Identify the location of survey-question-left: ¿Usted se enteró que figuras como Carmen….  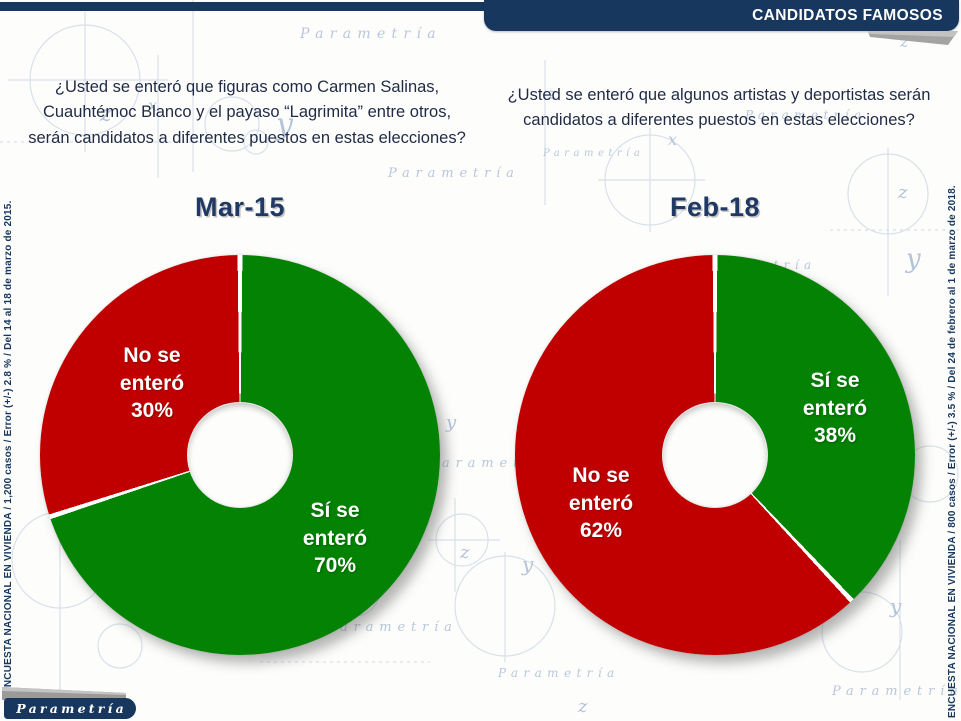
(247, 112).